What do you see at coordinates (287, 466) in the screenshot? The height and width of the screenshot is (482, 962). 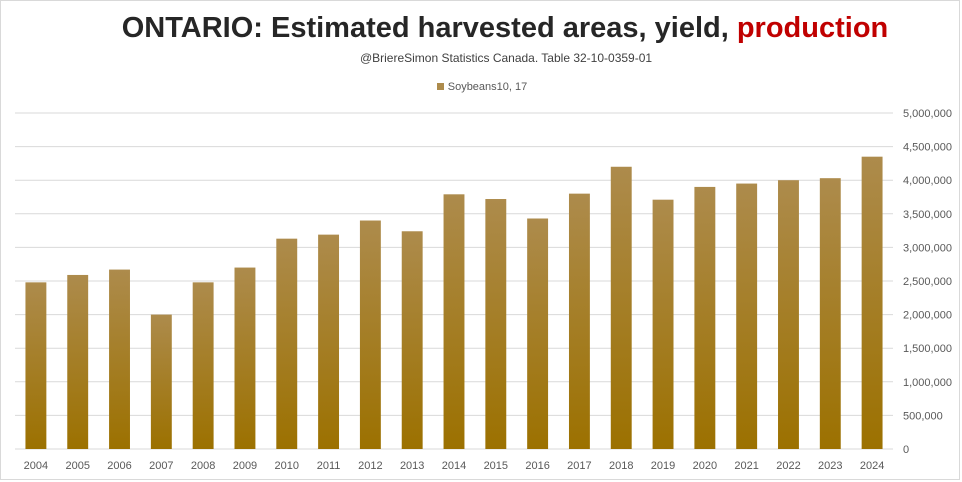 I see `x-tick-label: 2010` at bounding box center [287, 466].